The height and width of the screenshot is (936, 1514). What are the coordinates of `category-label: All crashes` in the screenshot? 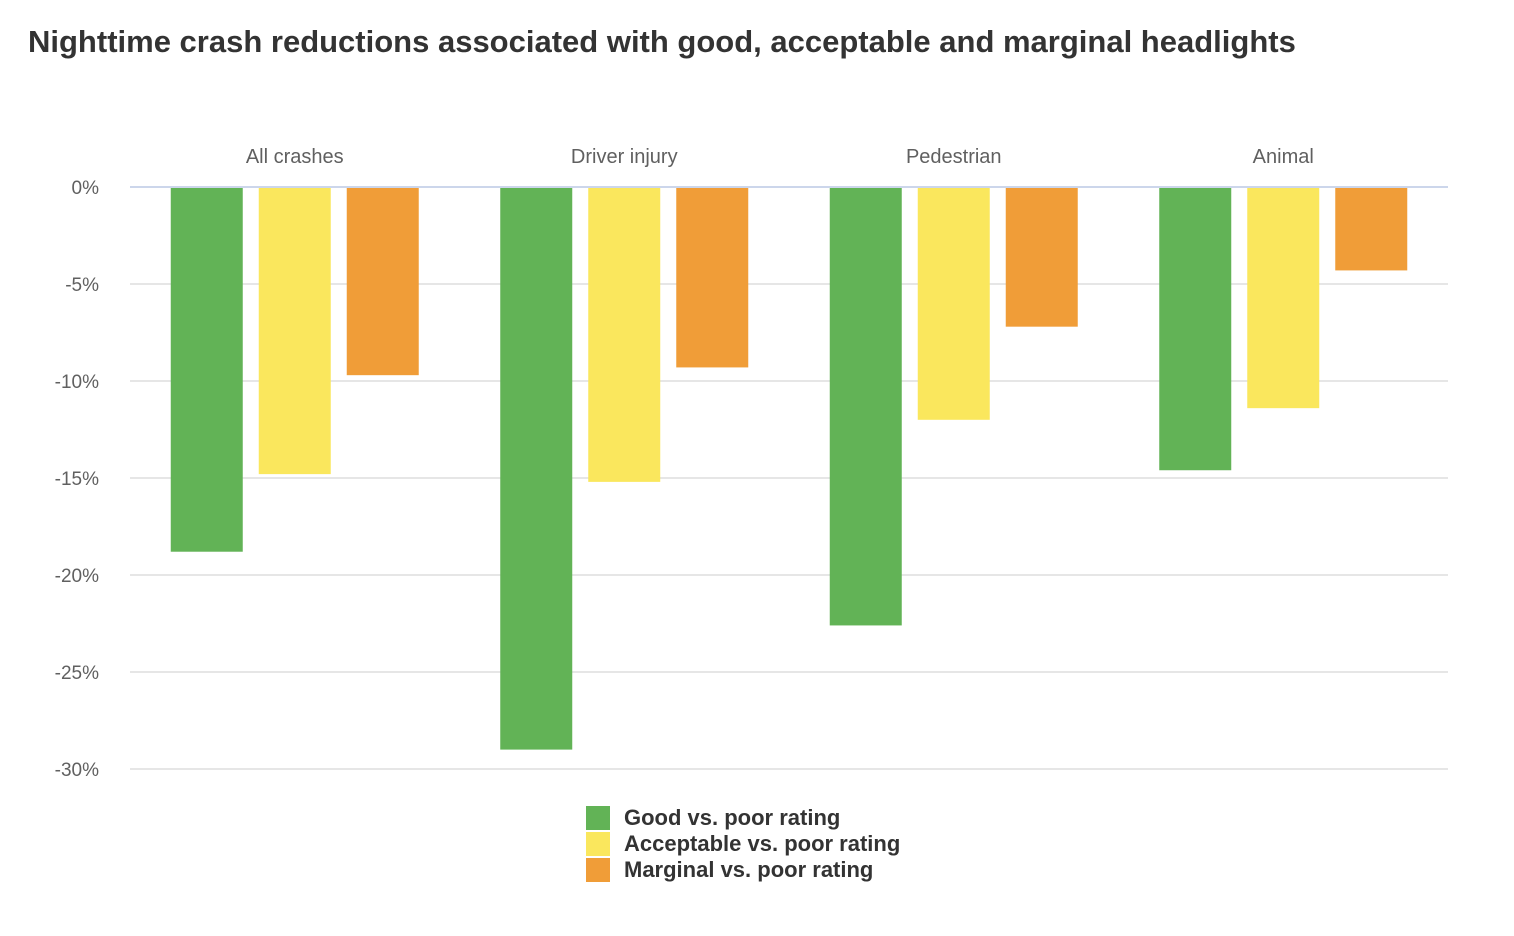 It's located at (295, 157).